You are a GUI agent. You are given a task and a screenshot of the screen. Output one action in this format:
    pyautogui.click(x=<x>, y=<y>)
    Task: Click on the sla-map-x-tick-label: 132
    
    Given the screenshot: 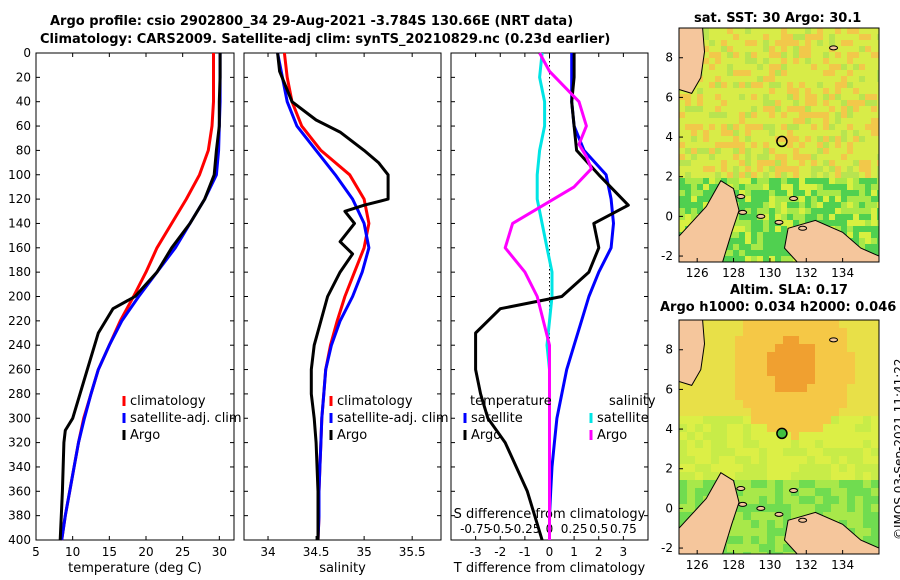 What is the action you would take?
    pyautogui.click(x=806, y=565)
    